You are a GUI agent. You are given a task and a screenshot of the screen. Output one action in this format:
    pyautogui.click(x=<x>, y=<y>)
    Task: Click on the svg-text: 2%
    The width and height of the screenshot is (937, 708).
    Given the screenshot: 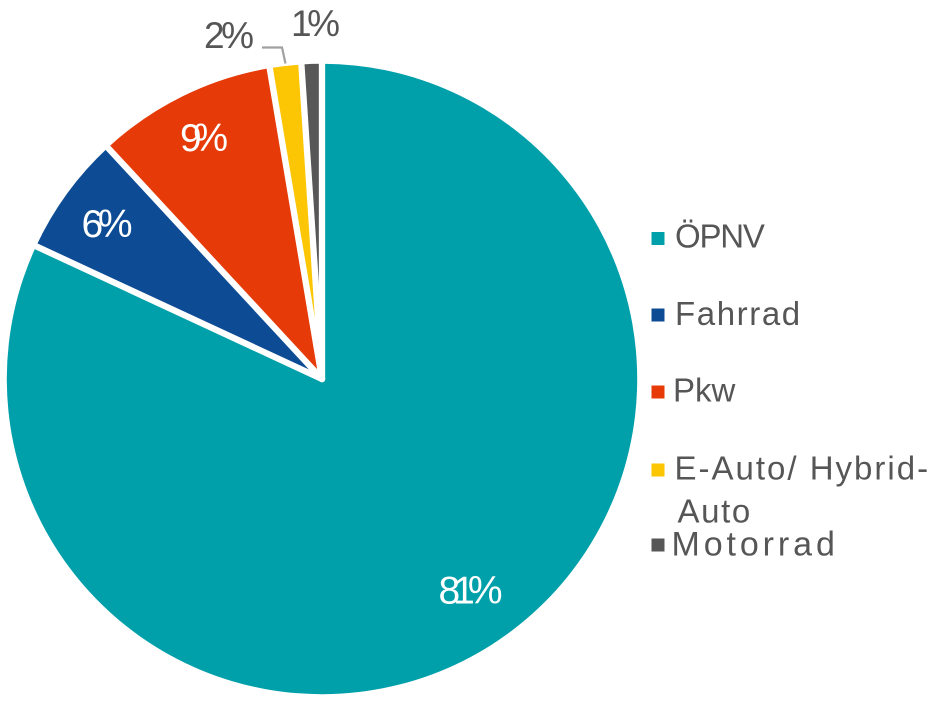 What is the action you would take?
    pyautogui.click(x=229, y=35)
    